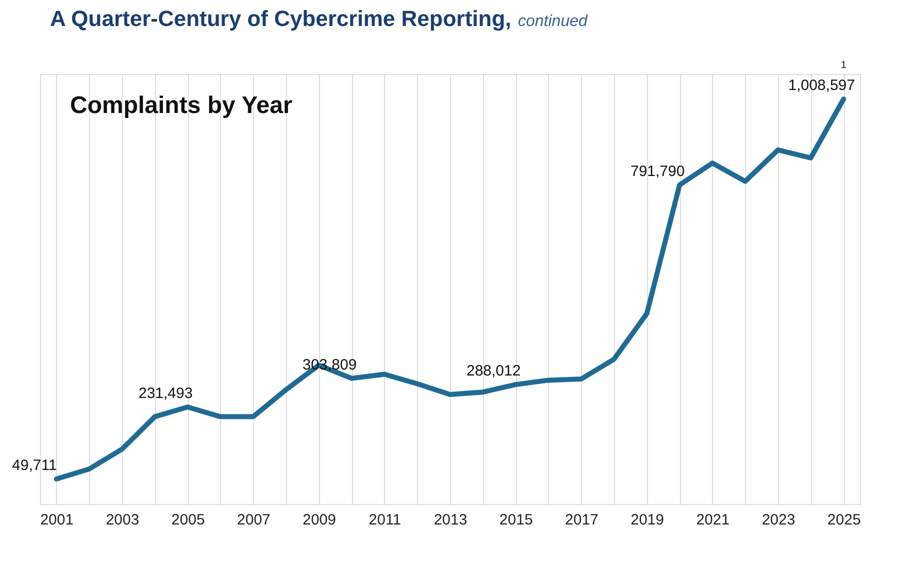 This screenshot has width=910, height=574. I want to click on x-tick-label: 2005, so click(188, 520).